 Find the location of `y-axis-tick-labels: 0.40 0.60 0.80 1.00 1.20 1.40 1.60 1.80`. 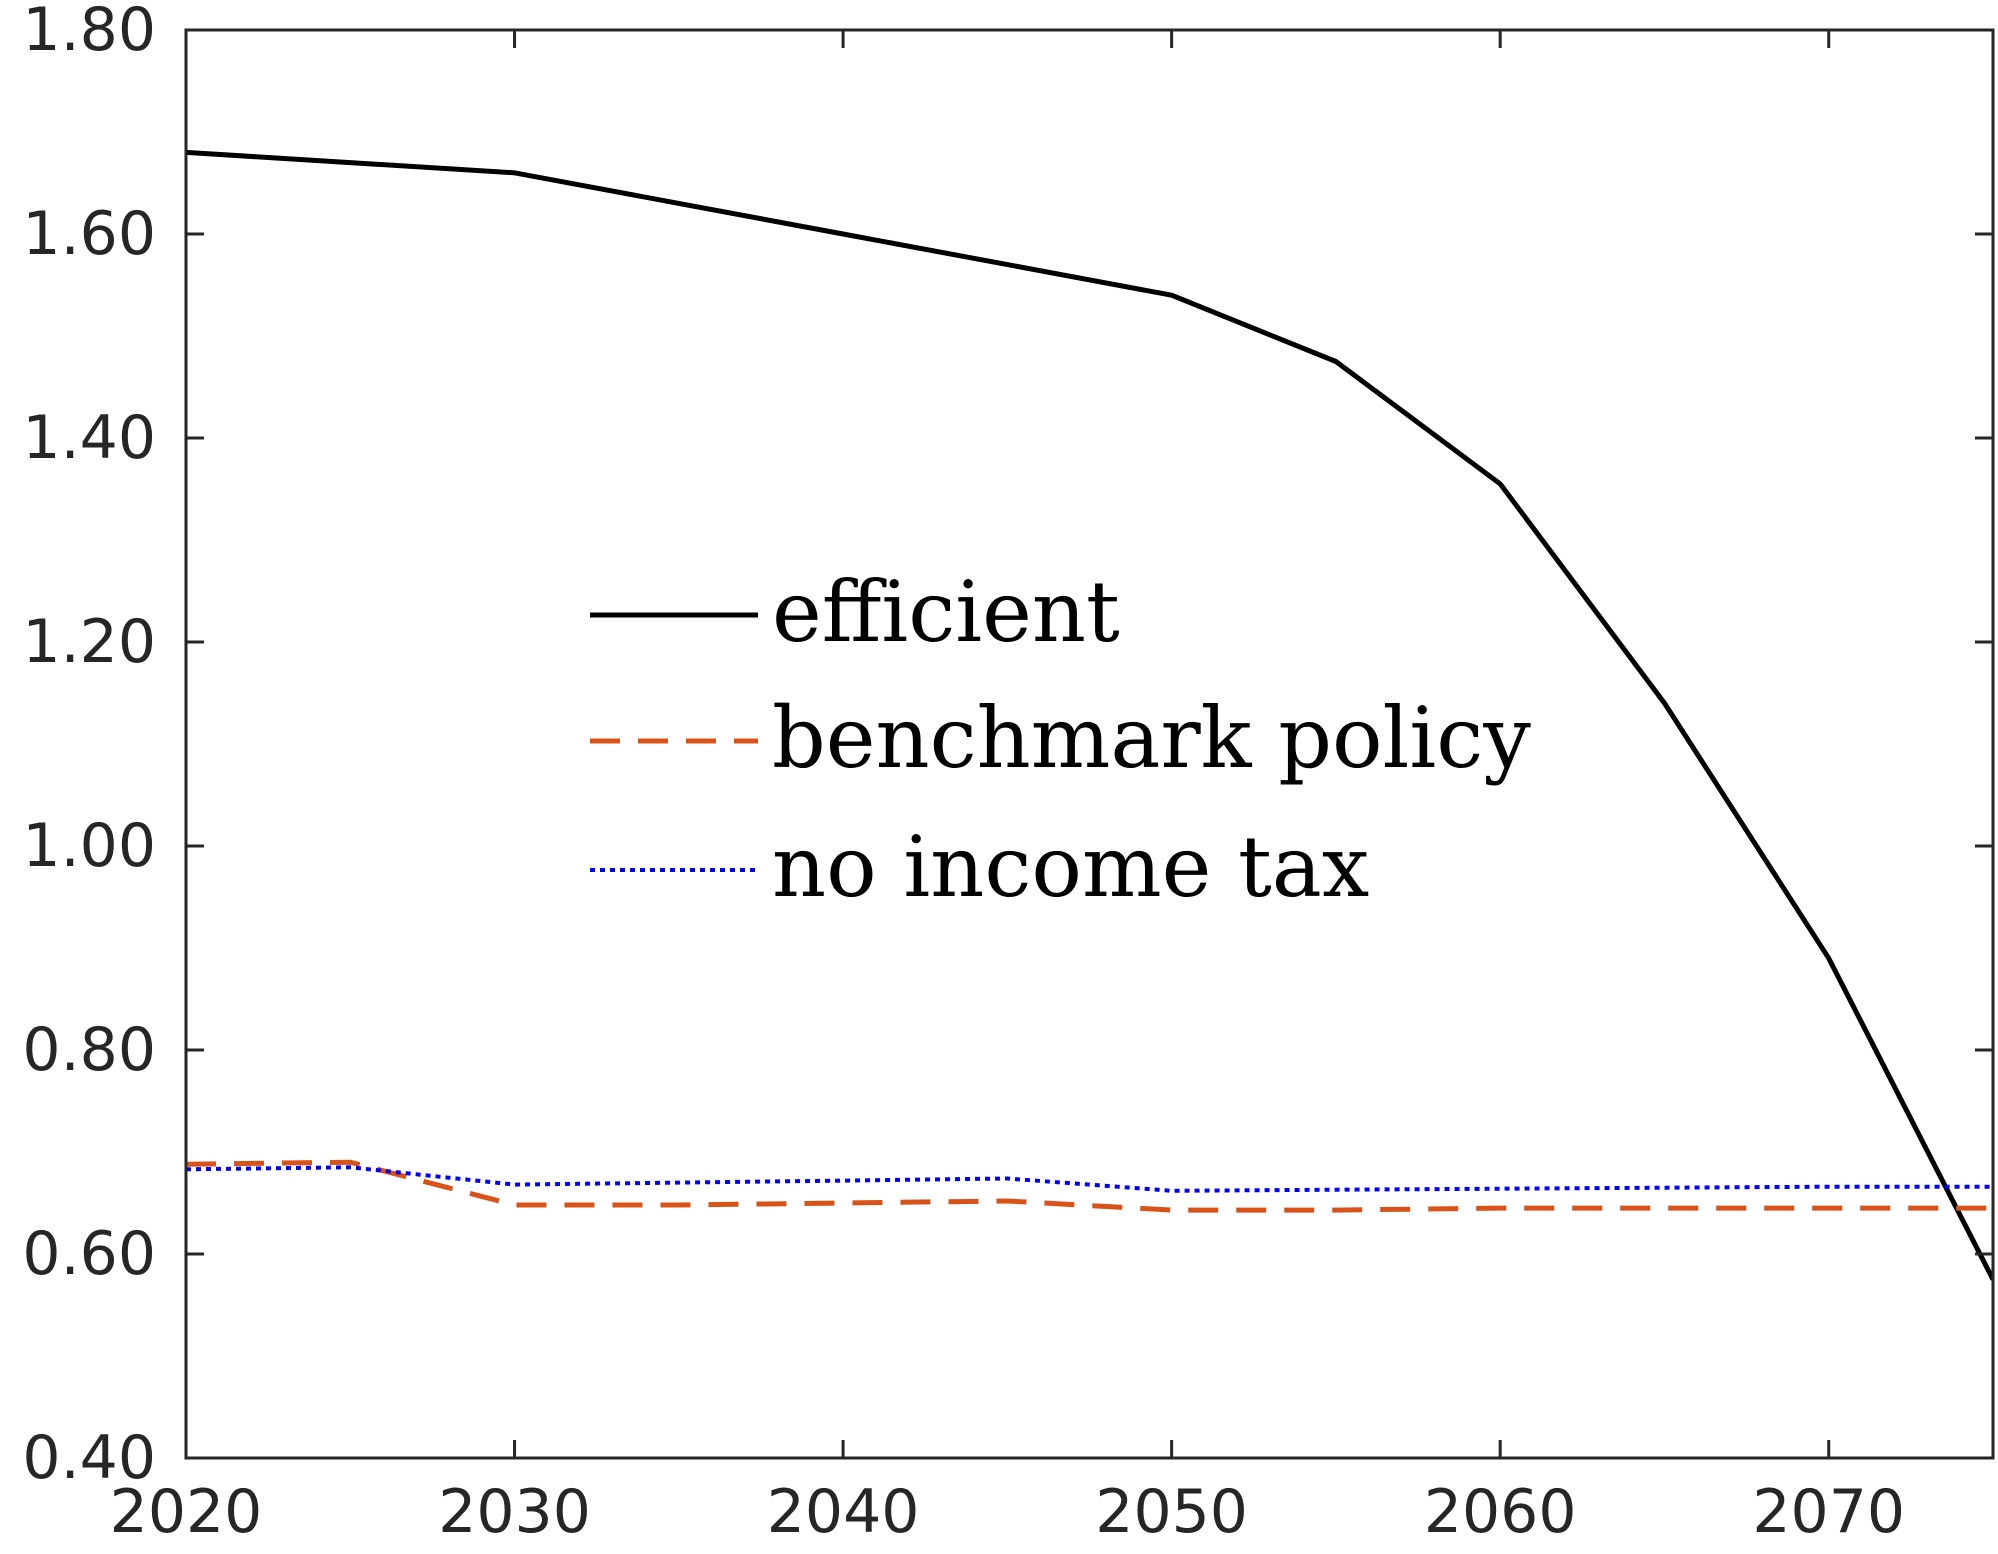

y-axis-tick-labels: 0.40 0.60 0.80 1.00 1.20 1.40 1.60 1.80 is located at coordinates (89, 746).